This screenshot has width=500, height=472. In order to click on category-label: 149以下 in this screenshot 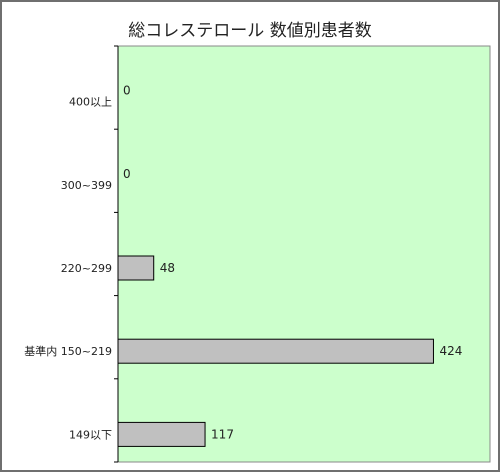, I will do `click(90, 434)`.